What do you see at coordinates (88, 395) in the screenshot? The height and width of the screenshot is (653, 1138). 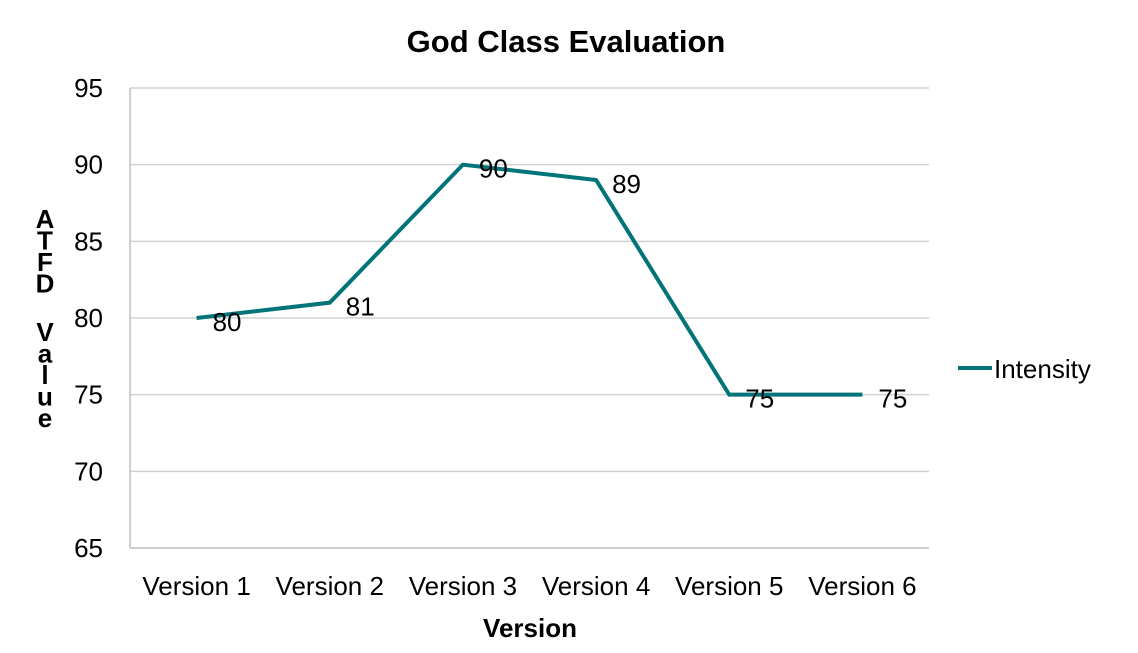 I see `y-tick-label: 75` at bounding box center [88, 395].